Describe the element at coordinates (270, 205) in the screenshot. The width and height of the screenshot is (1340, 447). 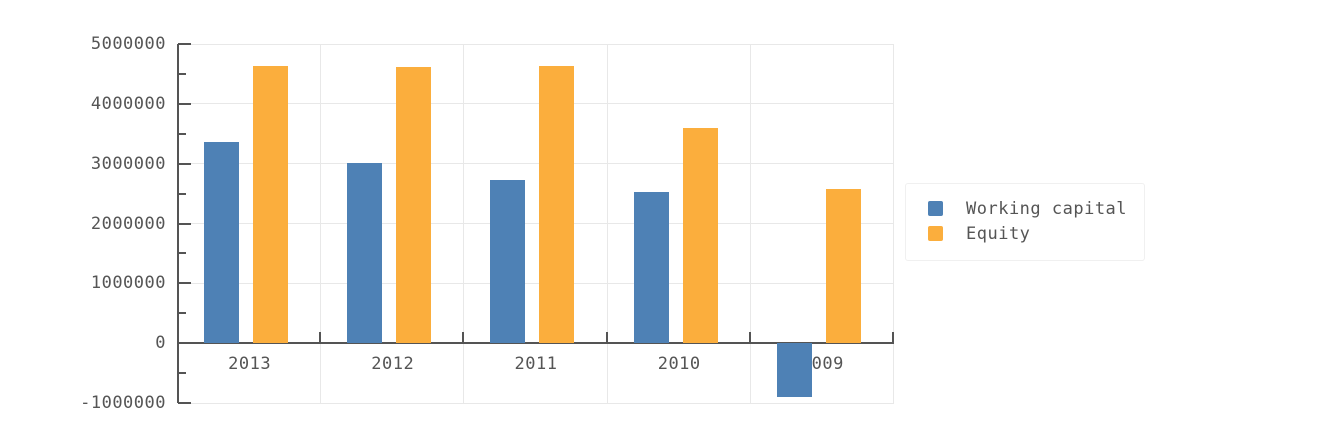
I see `bar-equity-2013` at that location.